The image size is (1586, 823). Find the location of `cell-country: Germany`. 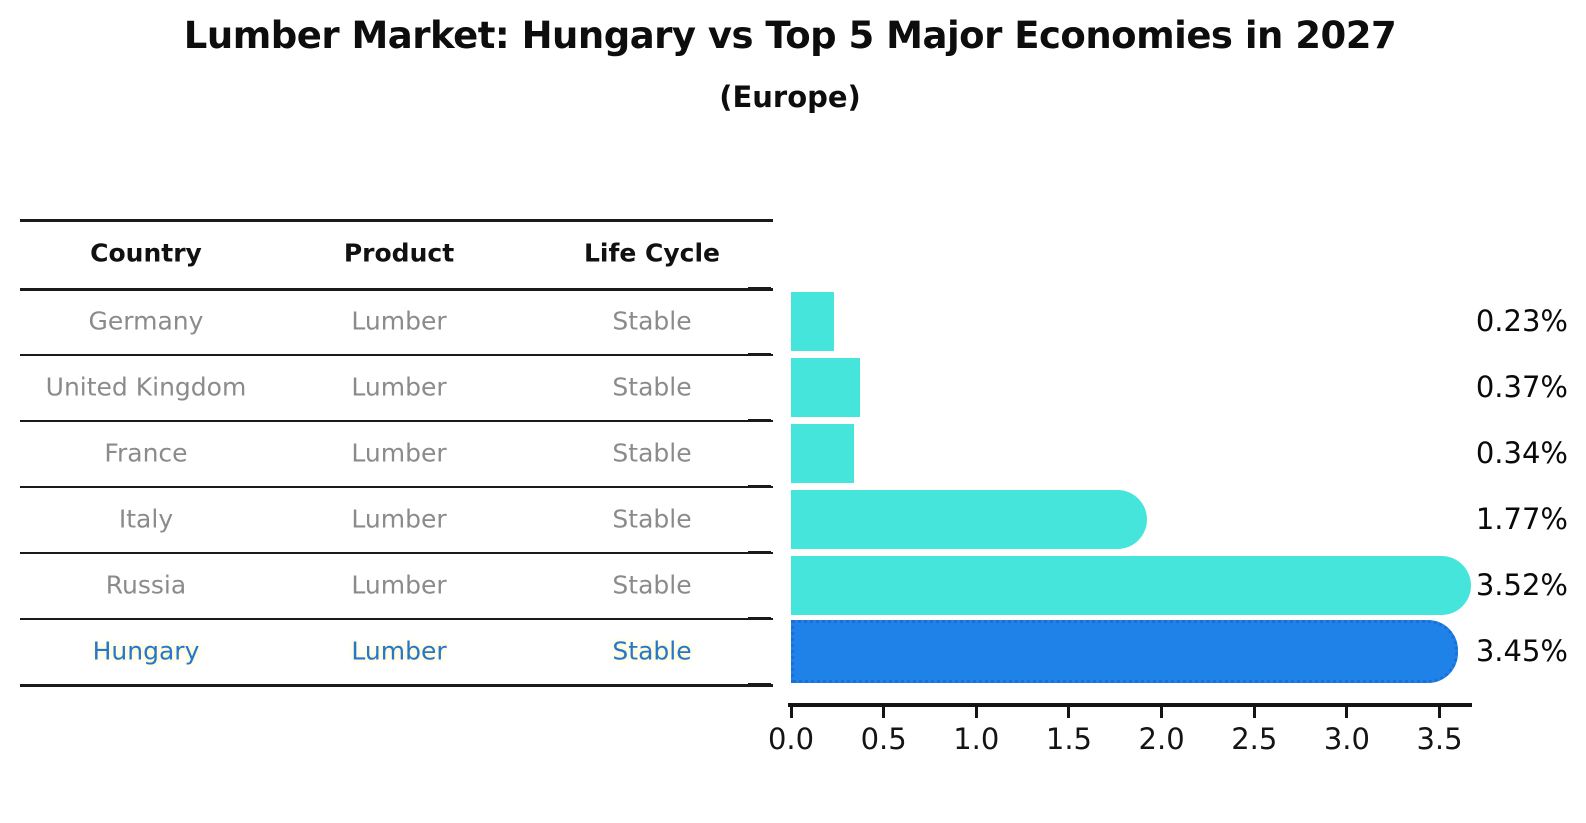

cell-country: Germany is located at coordinates (146, 321).